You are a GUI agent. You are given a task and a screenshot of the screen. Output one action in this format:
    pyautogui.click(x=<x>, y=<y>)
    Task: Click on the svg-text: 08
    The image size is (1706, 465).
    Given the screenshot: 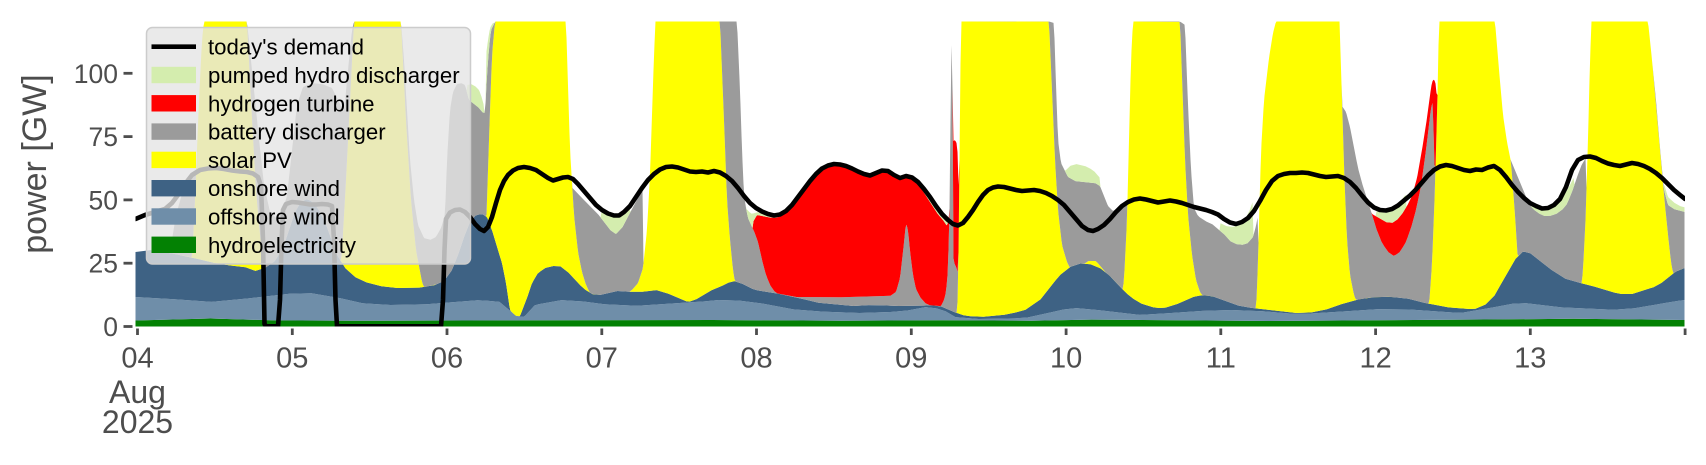 What is the action you would take?
    pyautogui.click(x=756, y=359)
    